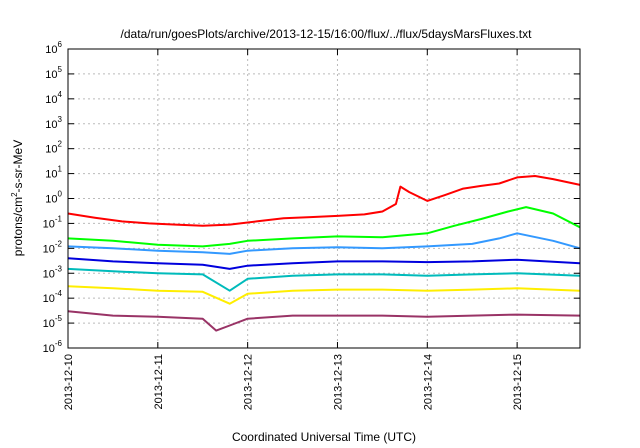 Image resolution: width=640 pixels, height=448 pixels. Describe the element at coordinates (53, 123) in the screenshot. I see `y-tick-label: 10³` at that location.